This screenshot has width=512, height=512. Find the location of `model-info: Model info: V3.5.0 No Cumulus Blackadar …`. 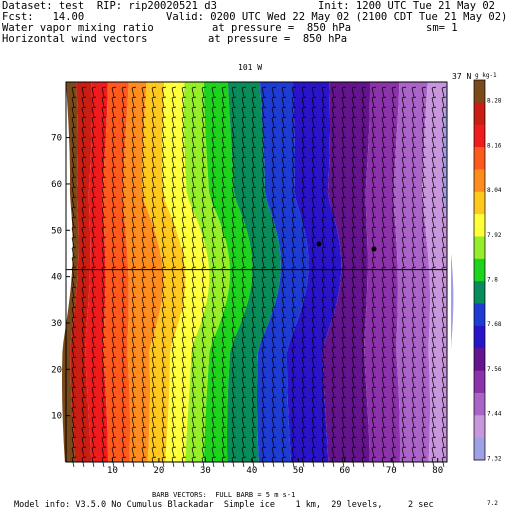

model-info: Model info: V3.5.0 No Cumulus Blackadar … is located at coordinates (224, 505).